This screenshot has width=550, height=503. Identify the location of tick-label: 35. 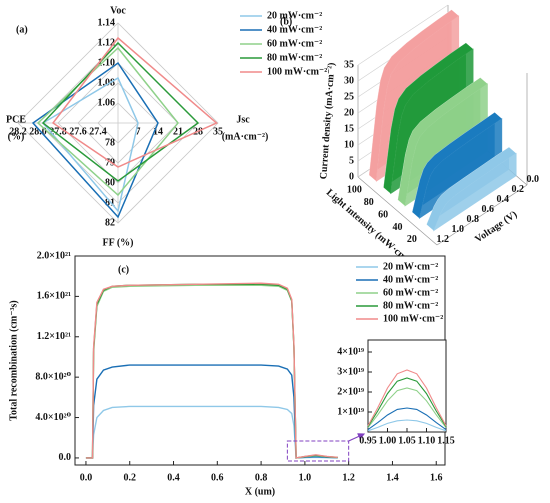
(218, 131).